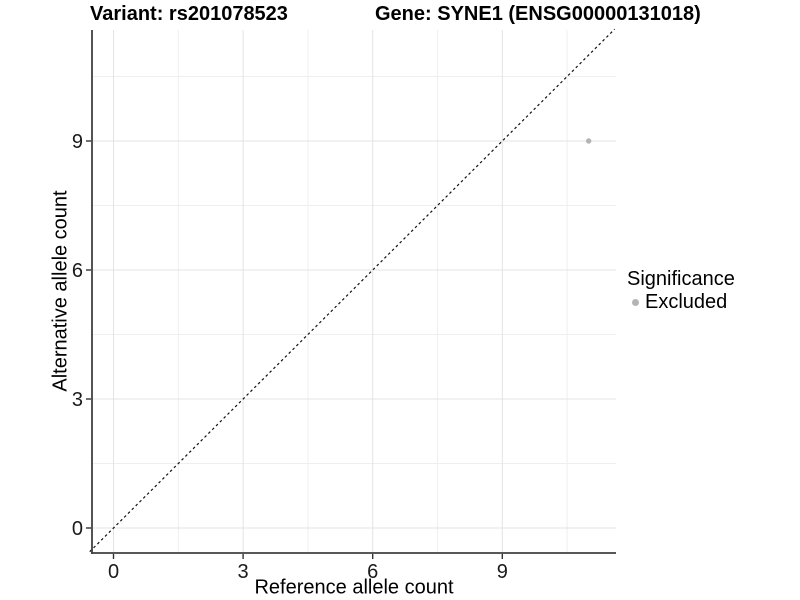  Describe the element at coordinates (502, 572) in the screenshot. I see `x-tick-label: 9` at that location.